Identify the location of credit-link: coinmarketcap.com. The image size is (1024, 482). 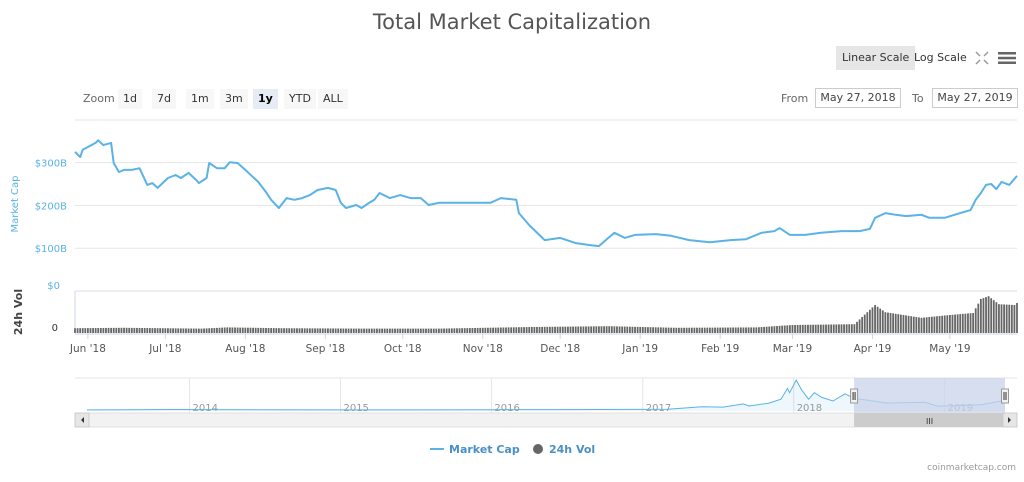
(971, 468).